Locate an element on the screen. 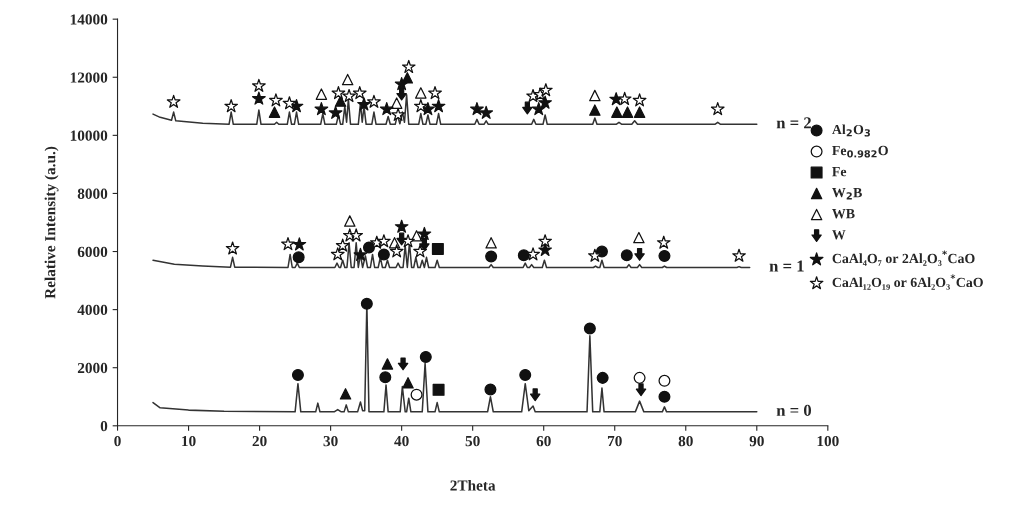 The image size is (1022, 518). x-tick-label: 20 is located at coordinates (259, 441).